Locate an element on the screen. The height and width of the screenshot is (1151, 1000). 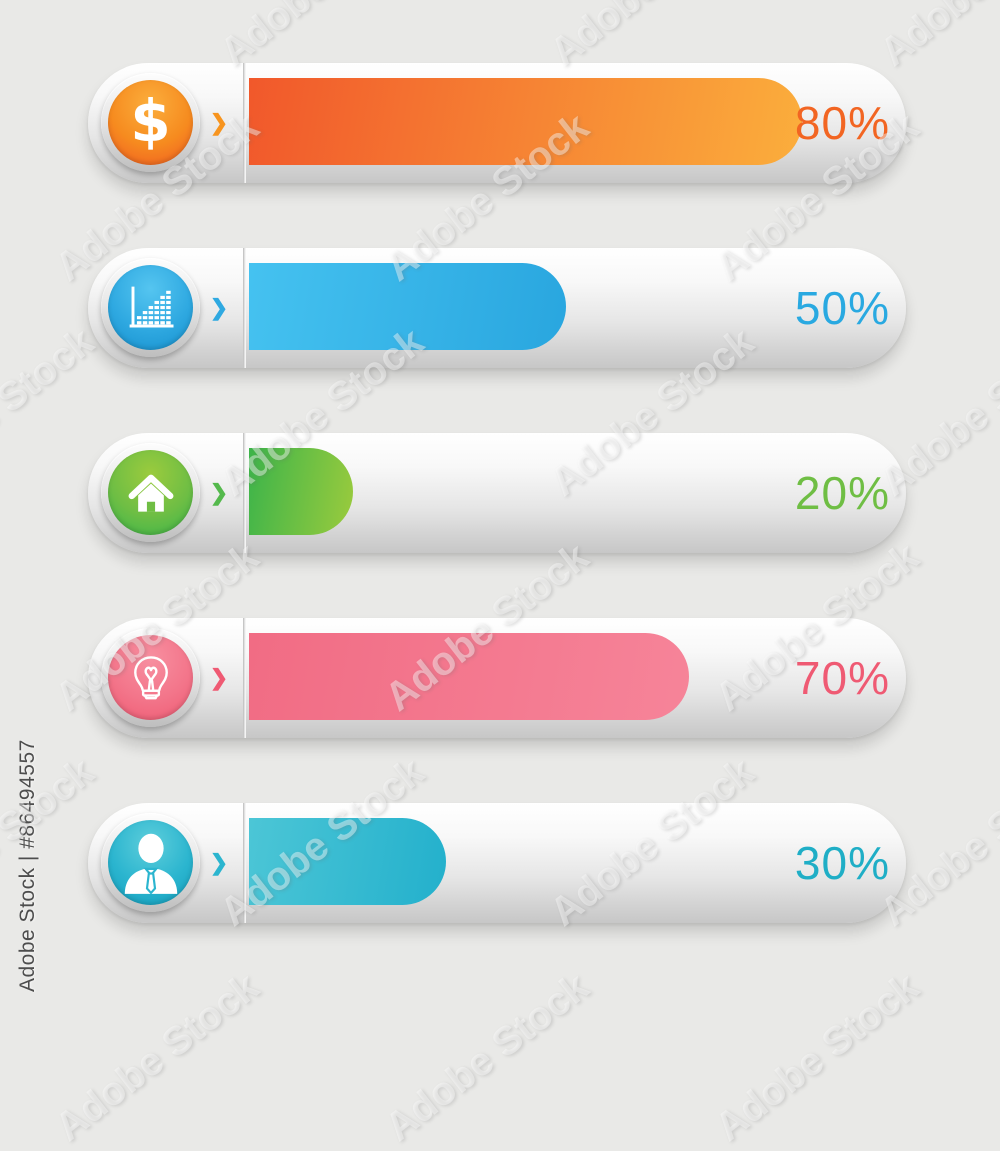
lightbulb-glyph is located at coordinates (150, 677).